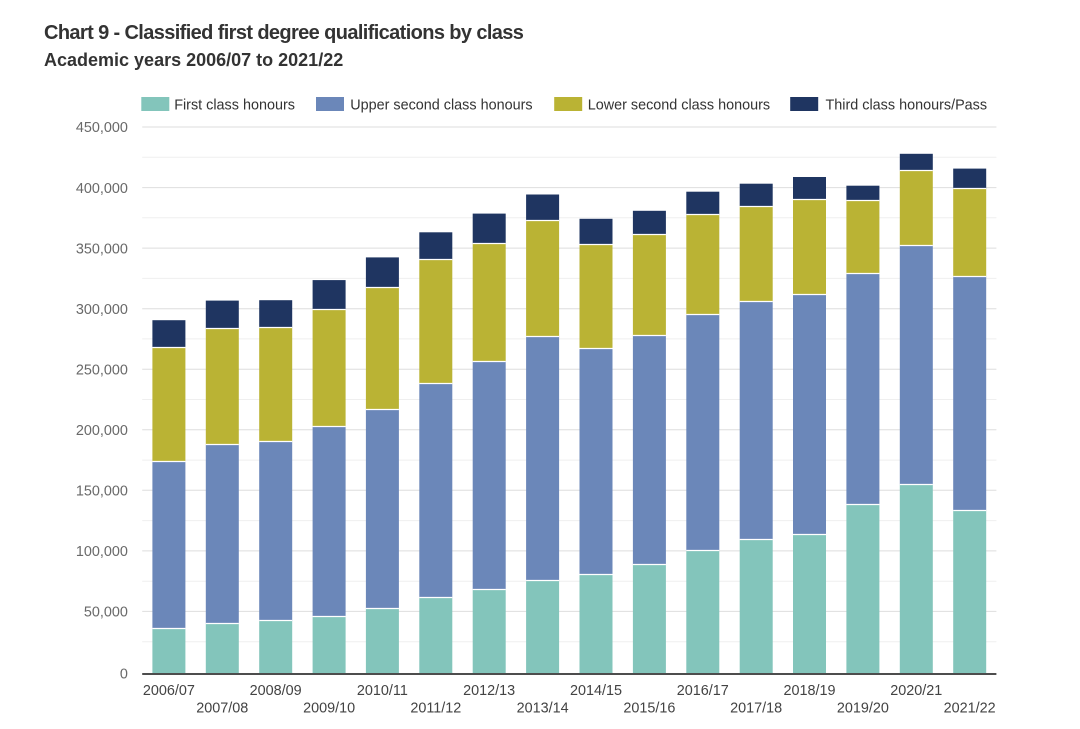 The width and height of the screenshot is (1080, 729). What do you see at coordinates (102, 431) in the screenshot?
I see `svg-text: 200,000` at bounding box center [102, 431].